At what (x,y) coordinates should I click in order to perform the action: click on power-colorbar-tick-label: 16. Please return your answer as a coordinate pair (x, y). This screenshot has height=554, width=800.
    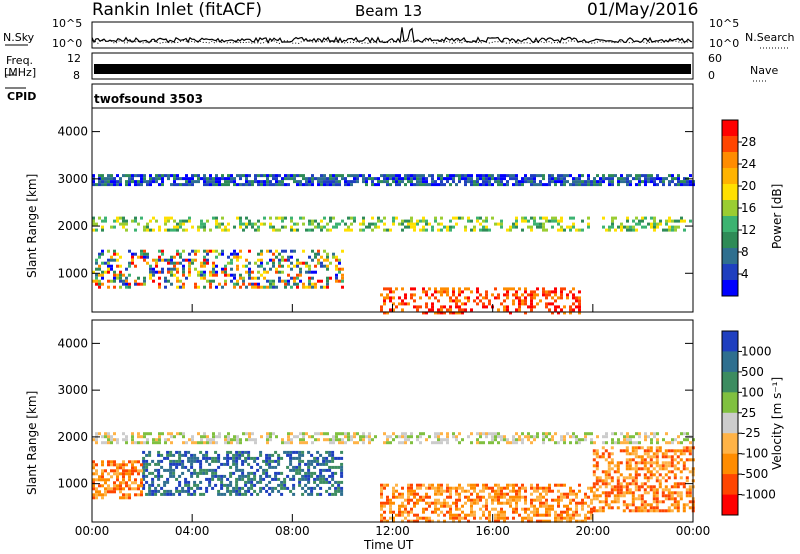
    Looking at the image, I should click on (748, 208).